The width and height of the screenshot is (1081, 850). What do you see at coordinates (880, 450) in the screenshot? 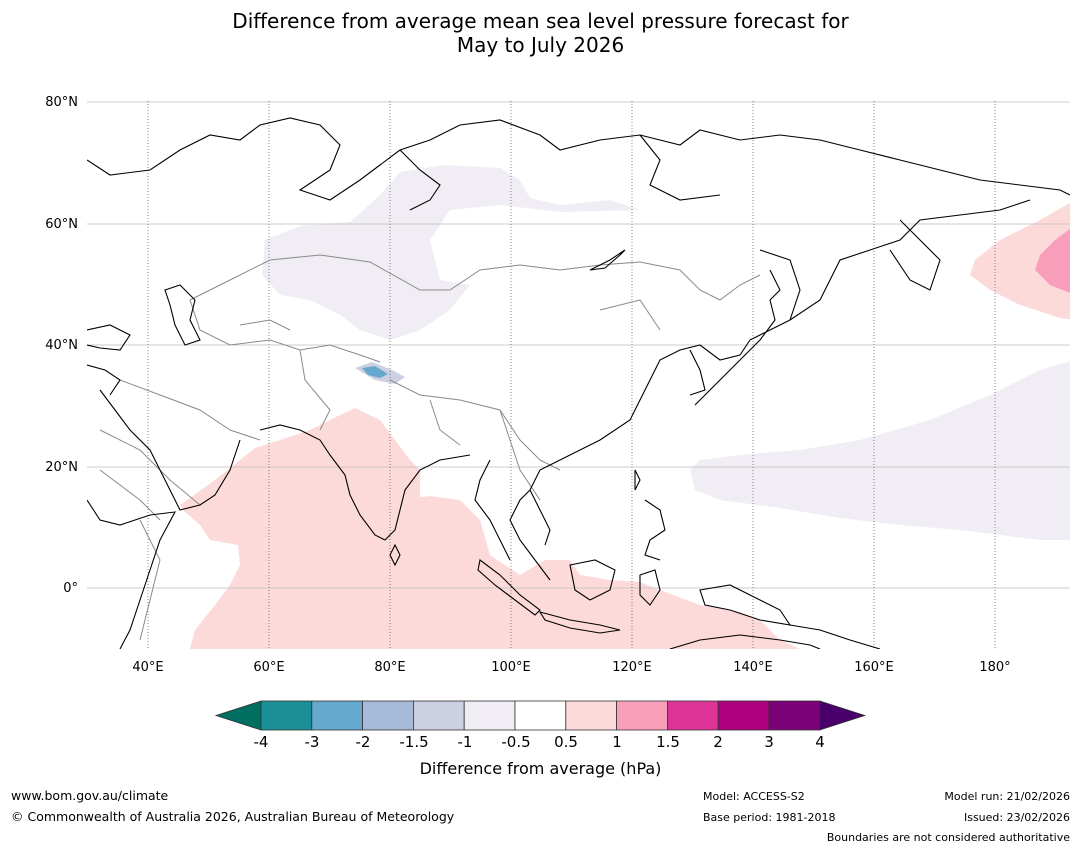
I see `negative-anomaly-pacific` at bounding box center [880, 450].